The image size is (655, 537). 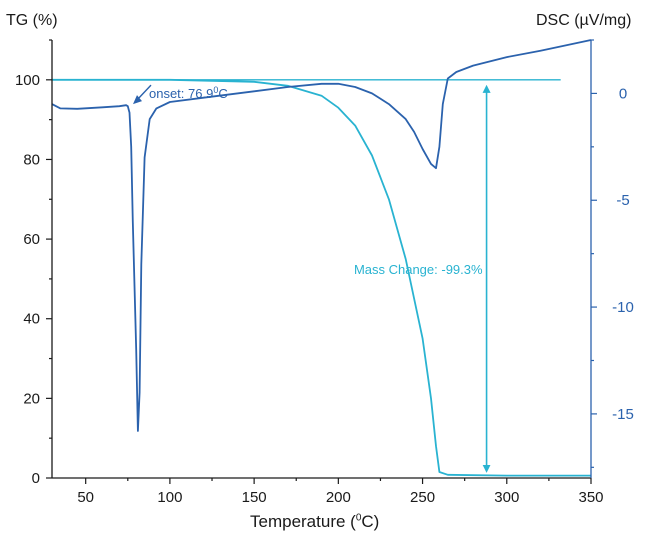 I want to click on left-axis-title: TG (%), so click(x=32, y=20).